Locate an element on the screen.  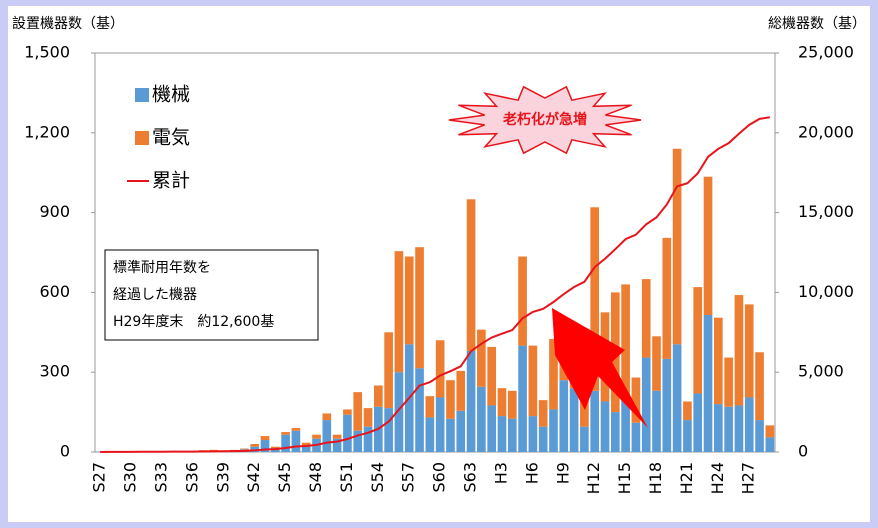
x-tick-group: H9 is located at coordinates (562, 473).